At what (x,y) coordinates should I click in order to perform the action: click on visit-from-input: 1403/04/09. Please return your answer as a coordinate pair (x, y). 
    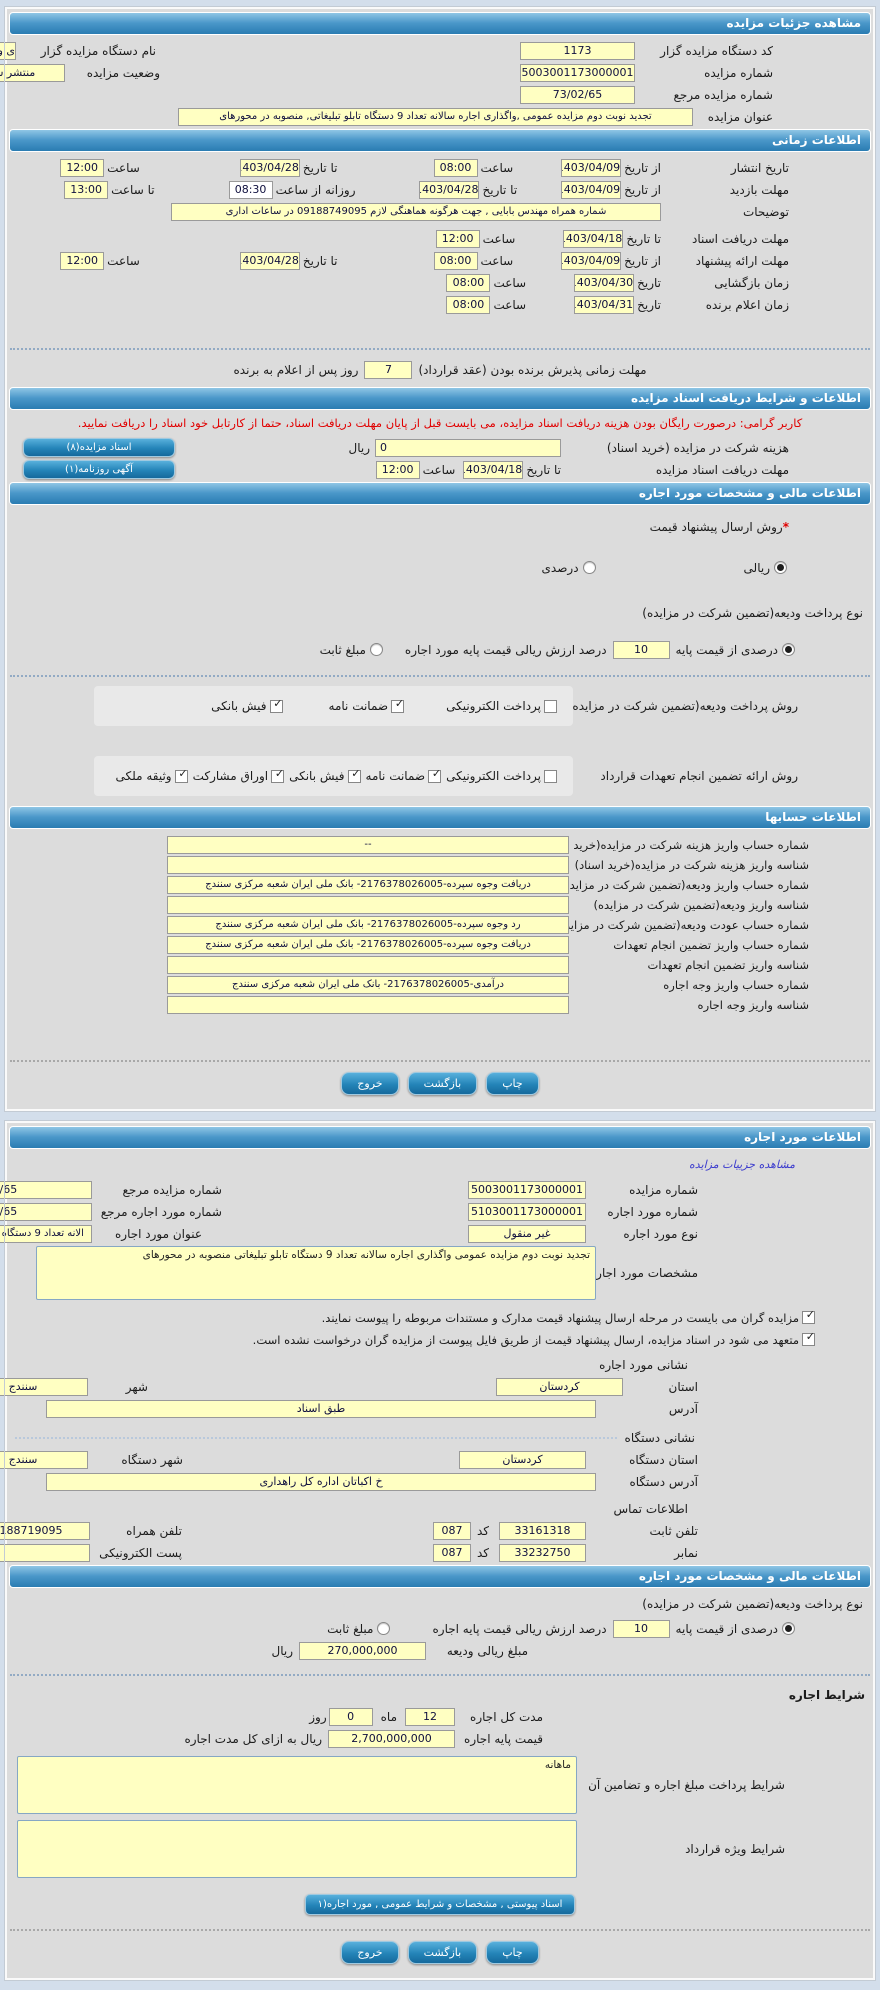
    Looking at the image, I should click on (591, 189).